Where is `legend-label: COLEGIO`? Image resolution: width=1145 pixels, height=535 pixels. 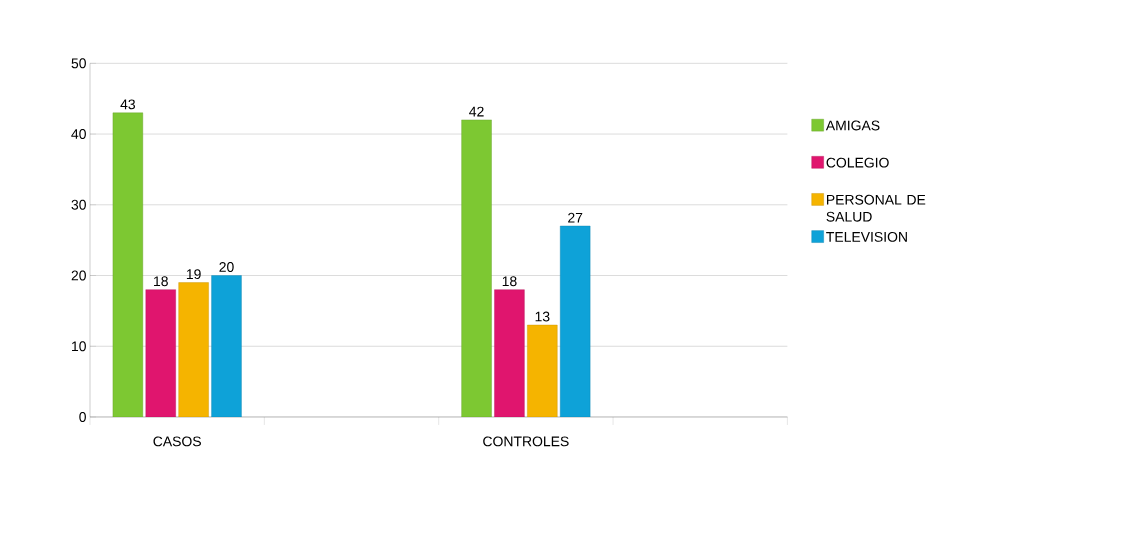
legend-label: COLEGIO is located at coordinates (857, 162).